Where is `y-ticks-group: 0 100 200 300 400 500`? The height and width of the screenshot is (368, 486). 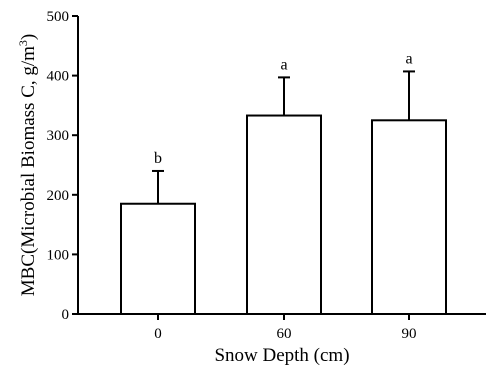 y-ticks-group: 0 100 200 300 400 500 is located at coordinates (62, 166).